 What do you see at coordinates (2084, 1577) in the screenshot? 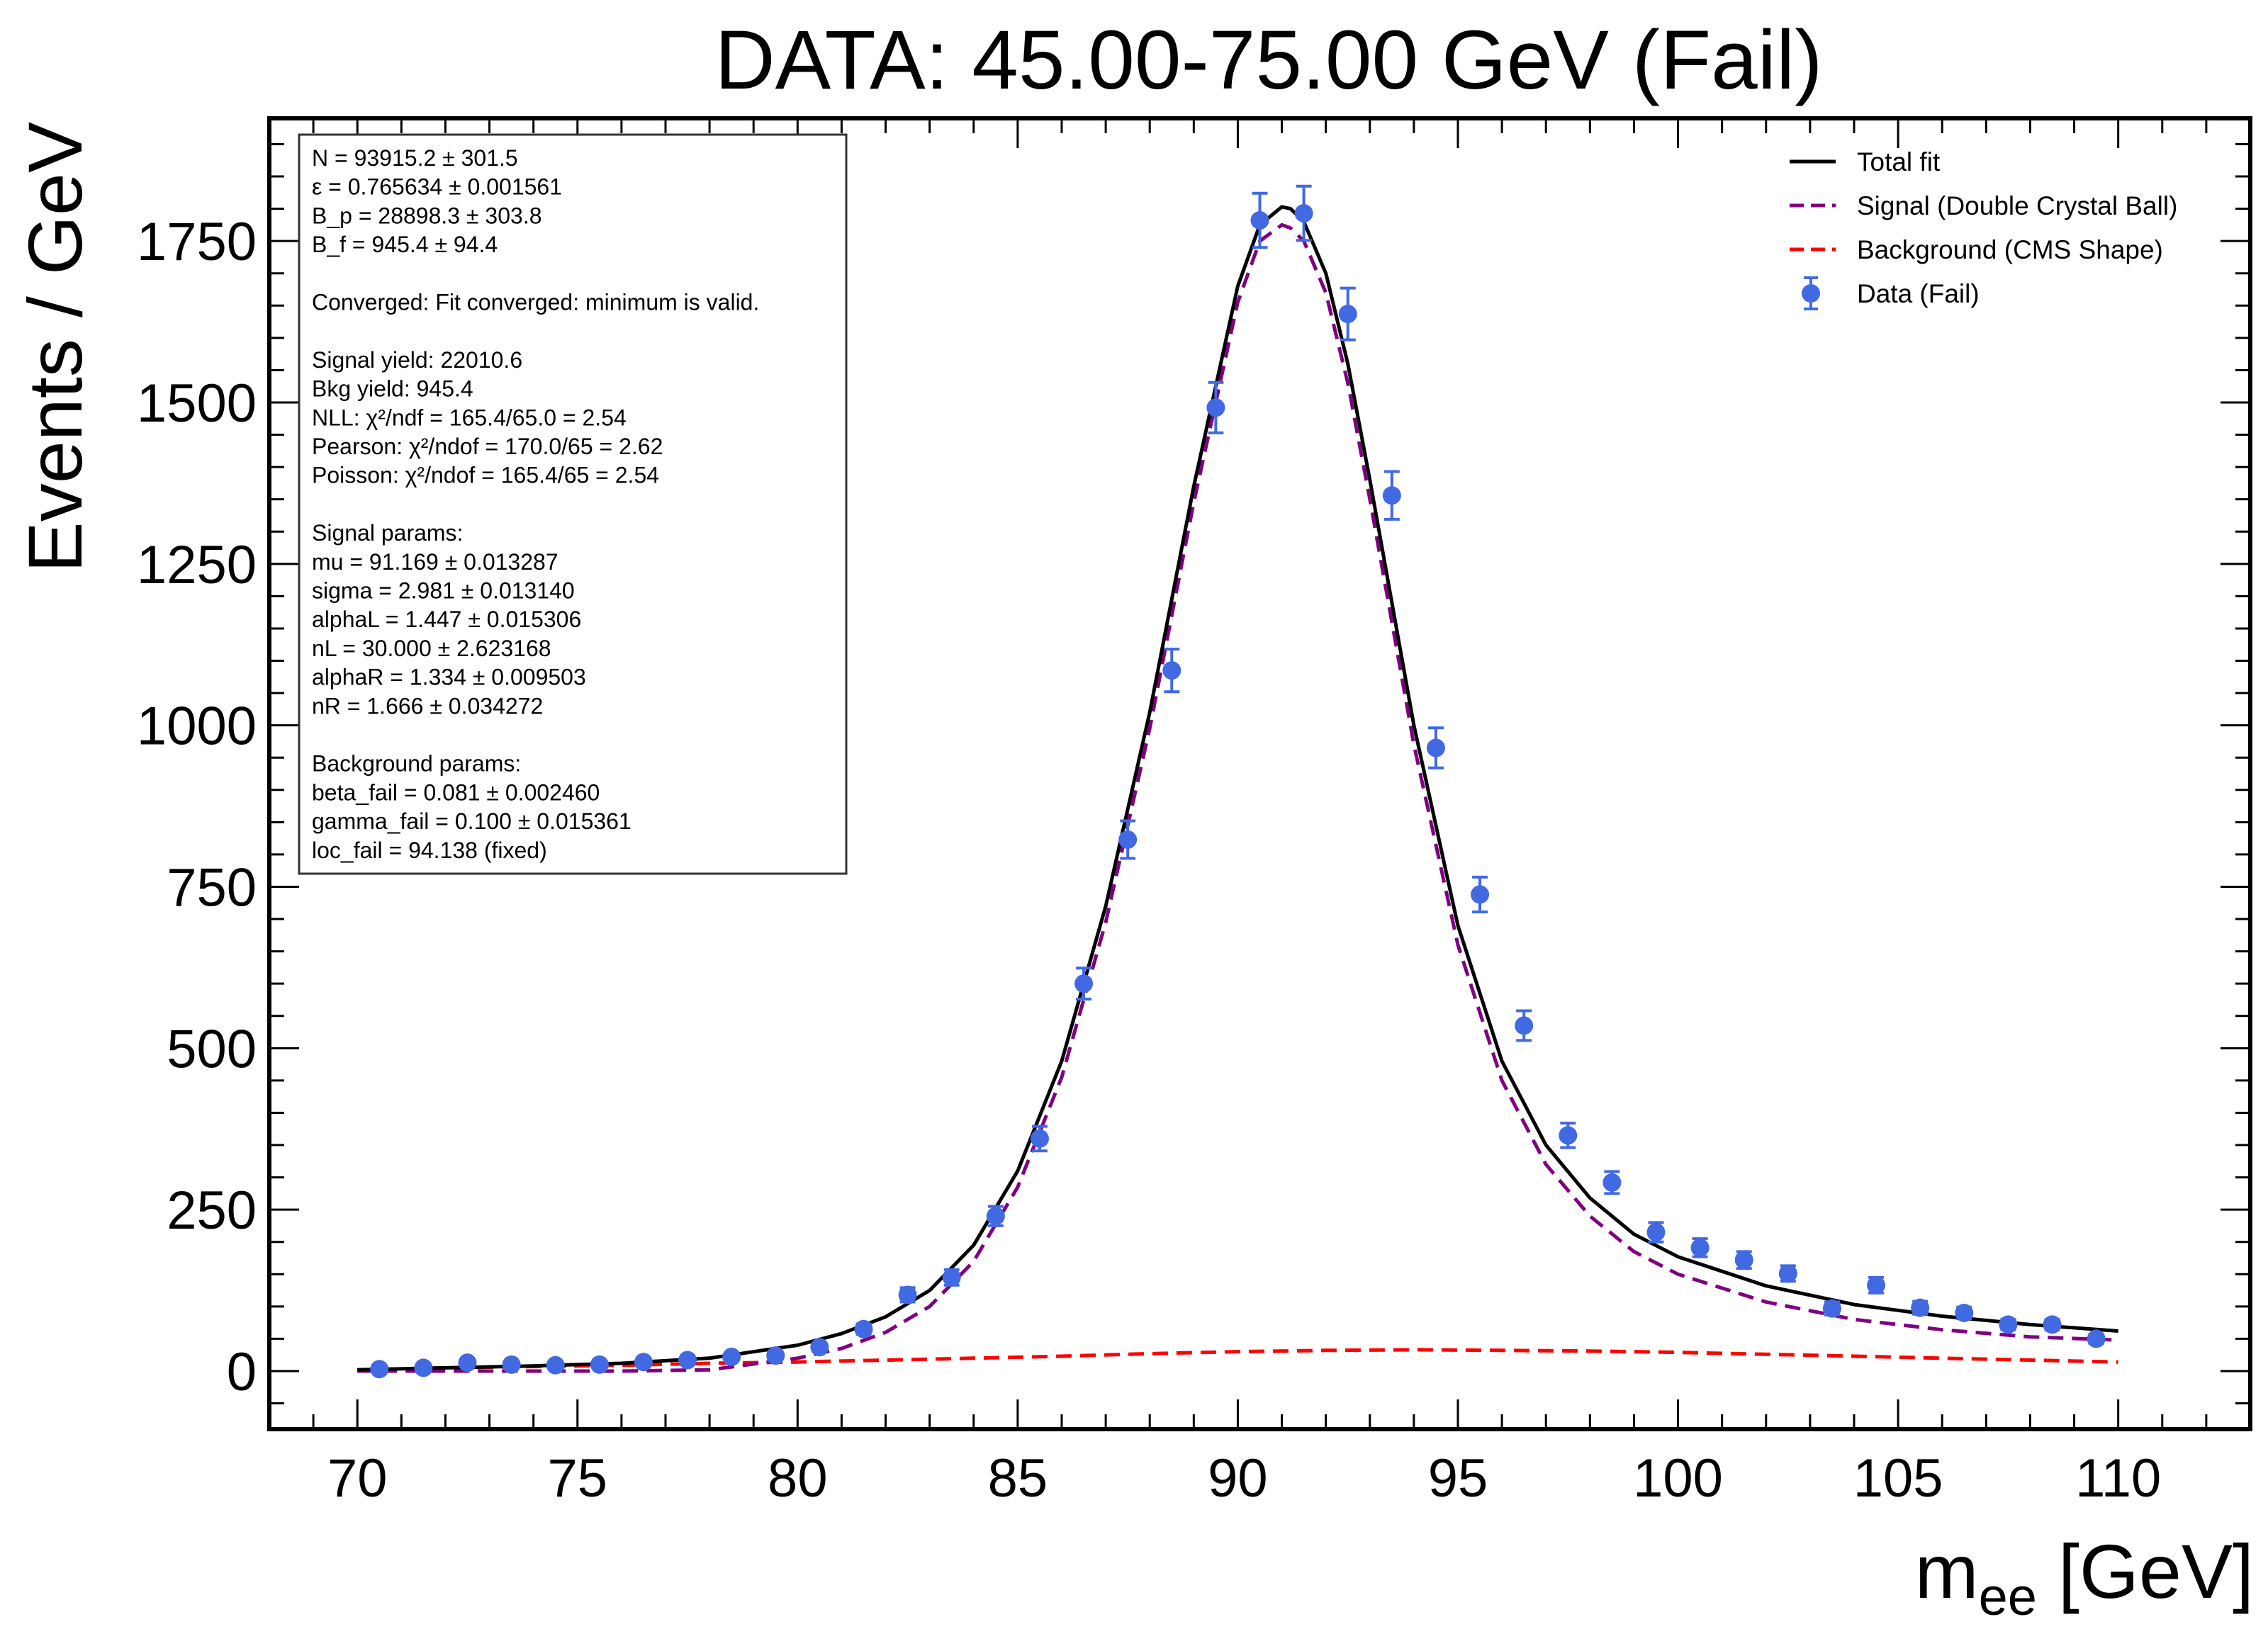
I see `x-axis-title: mee [GeV]` at bounding box center [2084, 1577].